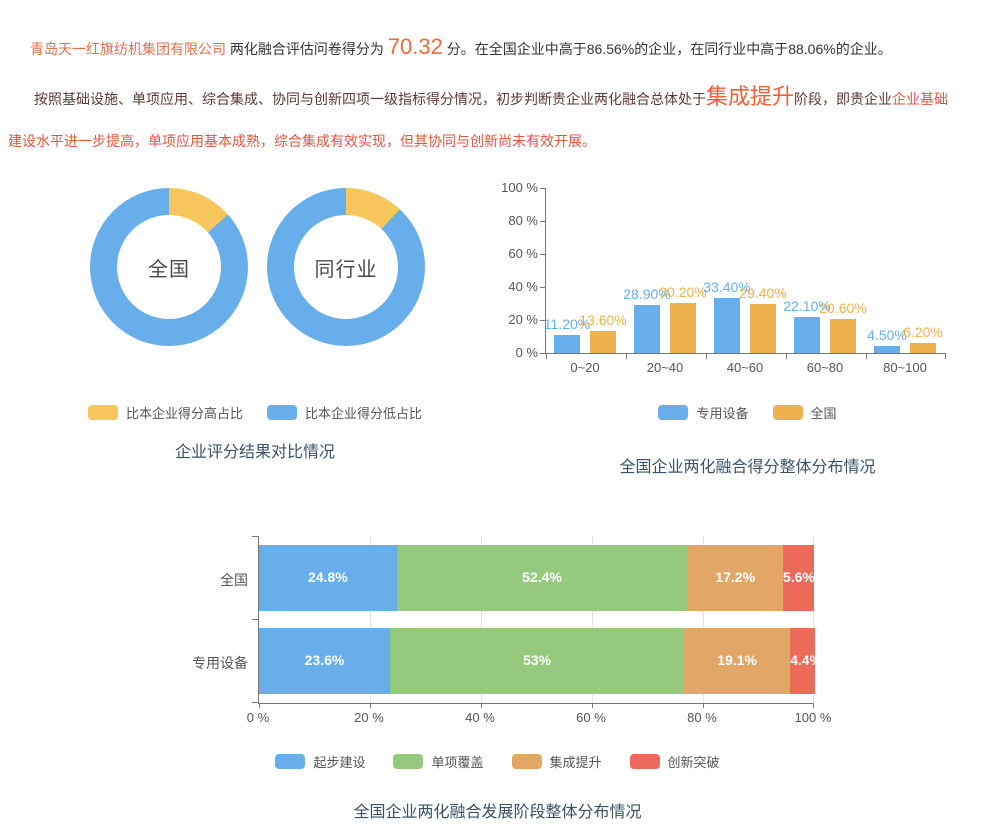 The height and width of the screenshot is (829, 995). I want to click on bar-全国-0~20, so click(603, 342).